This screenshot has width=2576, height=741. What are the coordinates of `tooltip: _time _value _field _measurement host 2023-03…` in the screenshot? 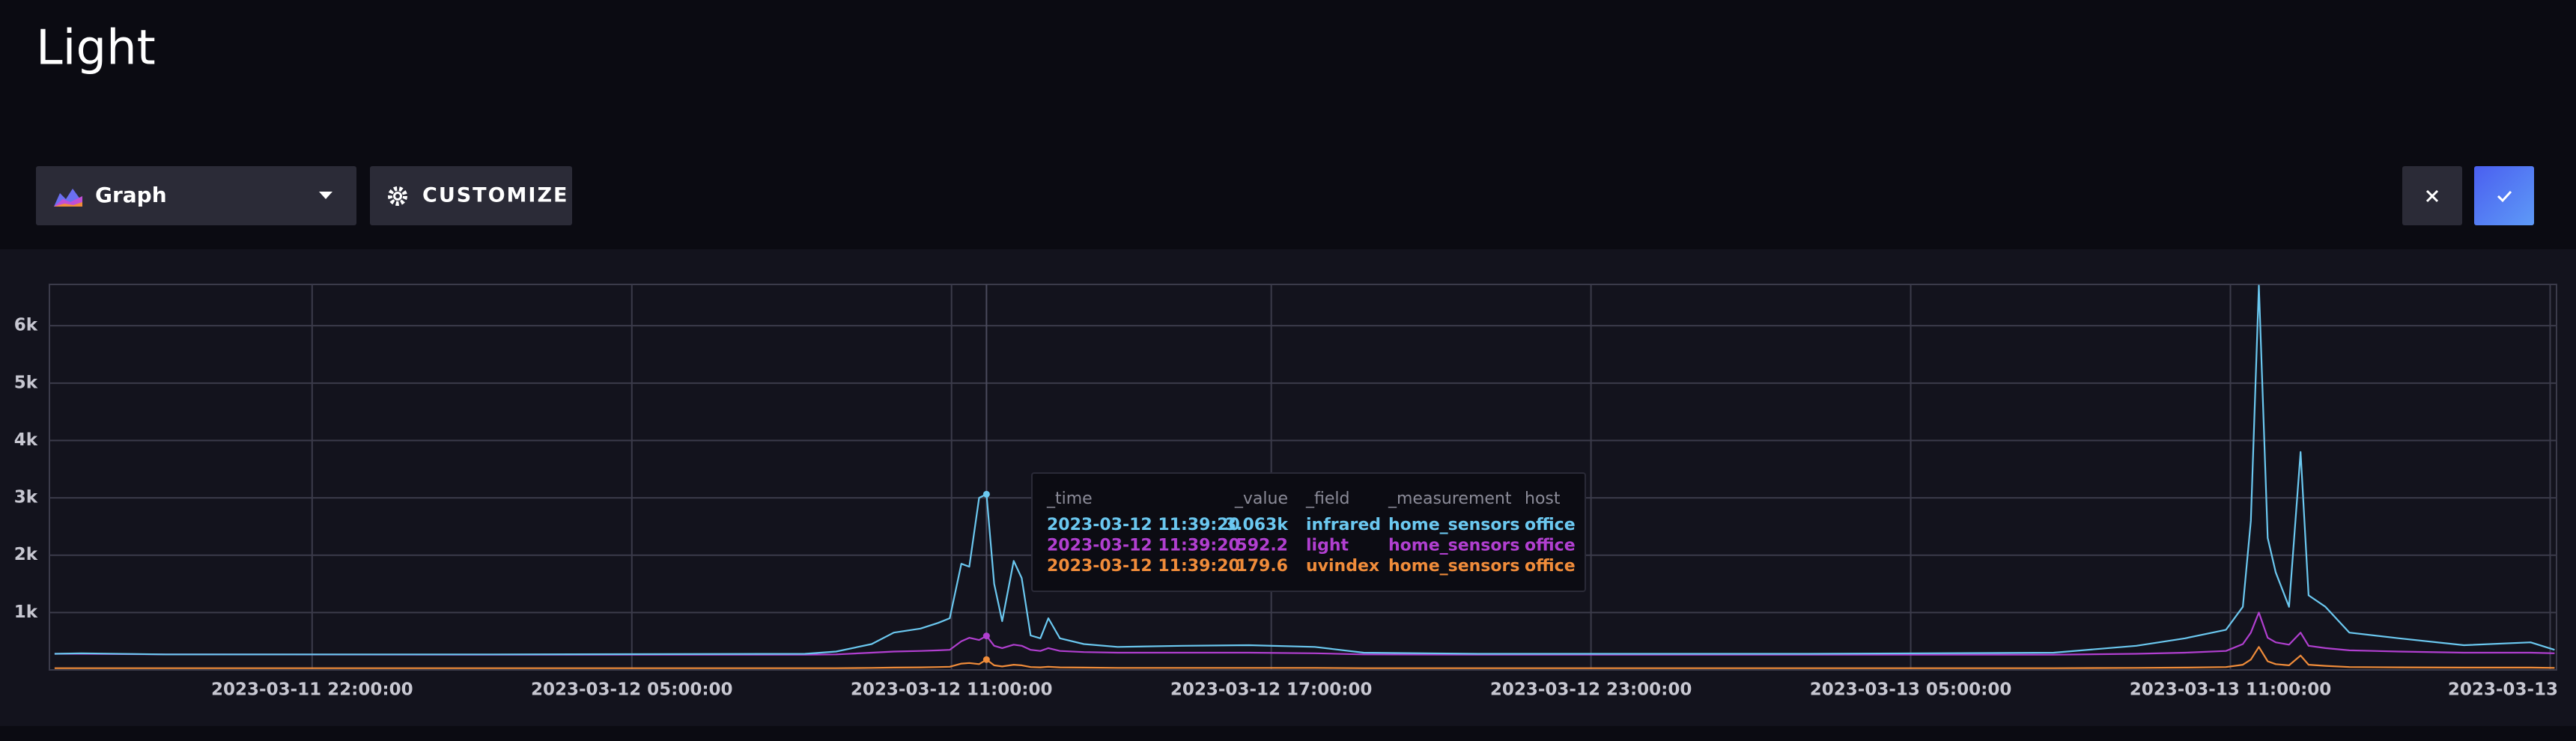 It's located at (1308, 532).